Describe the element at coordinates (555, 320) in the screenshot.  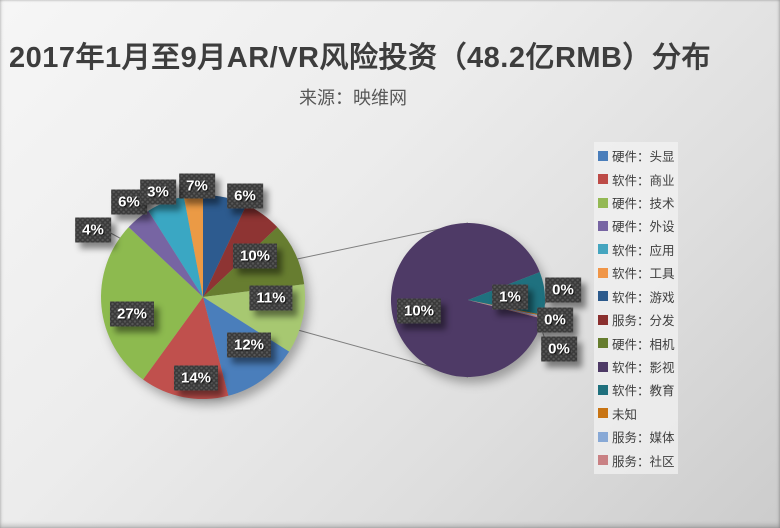
I see `data-label-media: 0%` at that location.